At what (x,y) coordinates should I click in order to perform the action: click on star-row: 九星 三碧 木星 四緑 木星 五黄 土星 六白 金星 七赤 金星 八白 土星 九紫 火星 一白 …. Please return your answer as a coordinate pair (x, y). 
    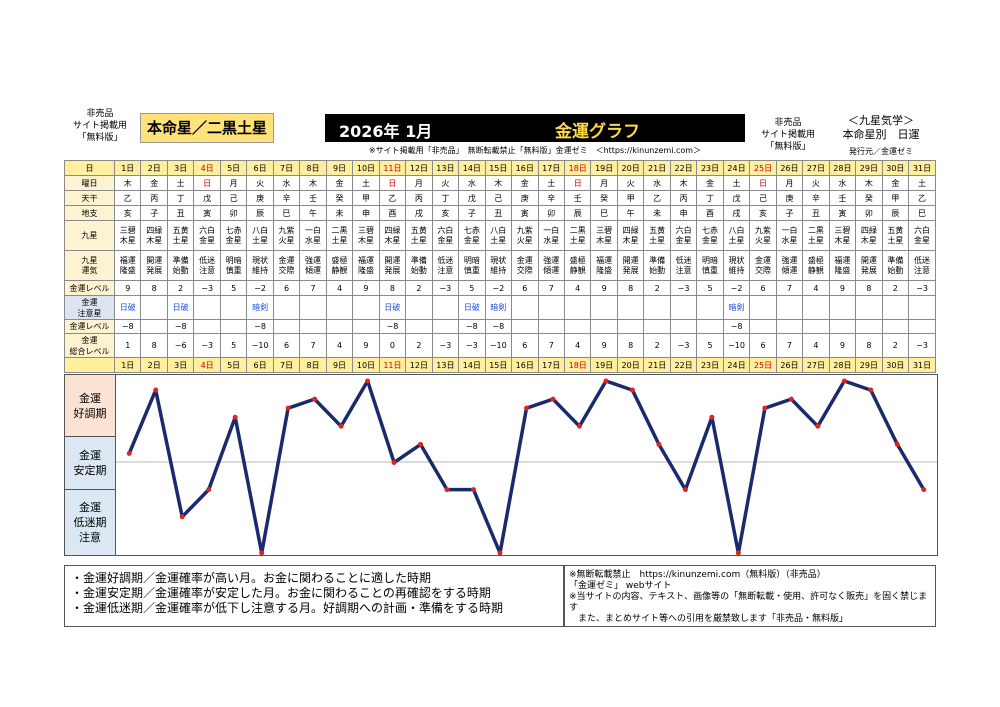
    Looking at the image, I should click on (500, 235).